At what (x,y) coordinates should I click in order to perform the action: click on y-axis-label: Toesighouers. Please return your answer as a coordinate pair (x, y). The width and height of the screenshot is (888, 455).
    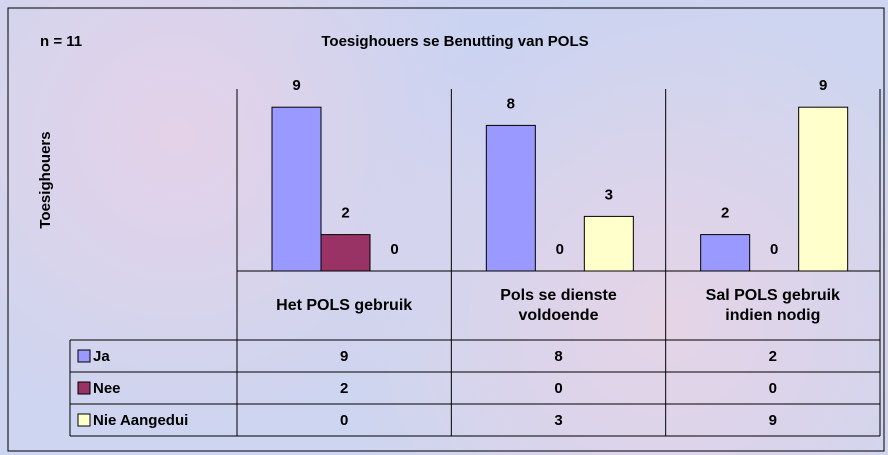
    Looking at the image, I should click on (45, 179).